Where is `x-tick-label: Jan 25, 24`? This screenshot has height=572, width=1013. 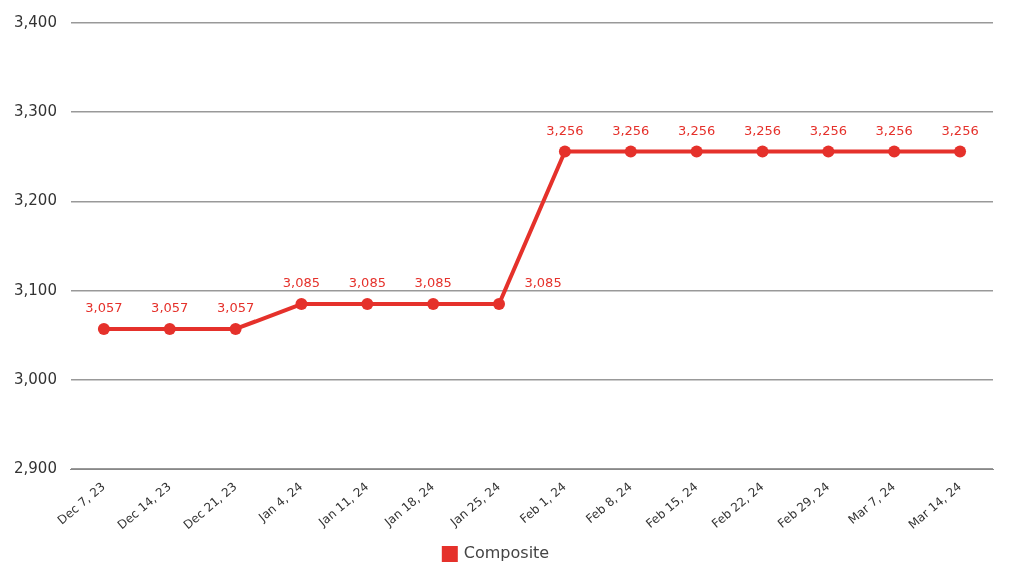
x-tick-label: Jan 25, 24 is located at coordinates (474, 504).